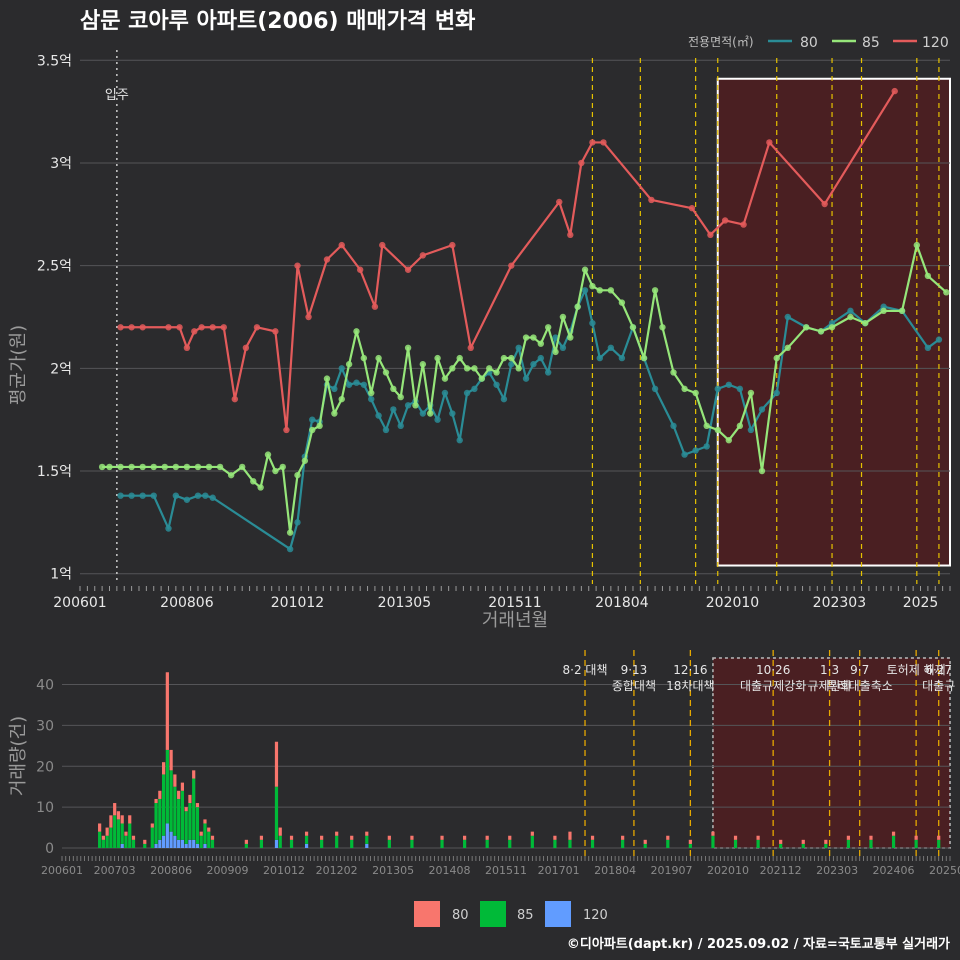 This screenshot has width=960, height=960. Describe the element at coordinates (916, 670) in the screenshot. I see `policy-annotation-label: 토허제 해제` at that location.